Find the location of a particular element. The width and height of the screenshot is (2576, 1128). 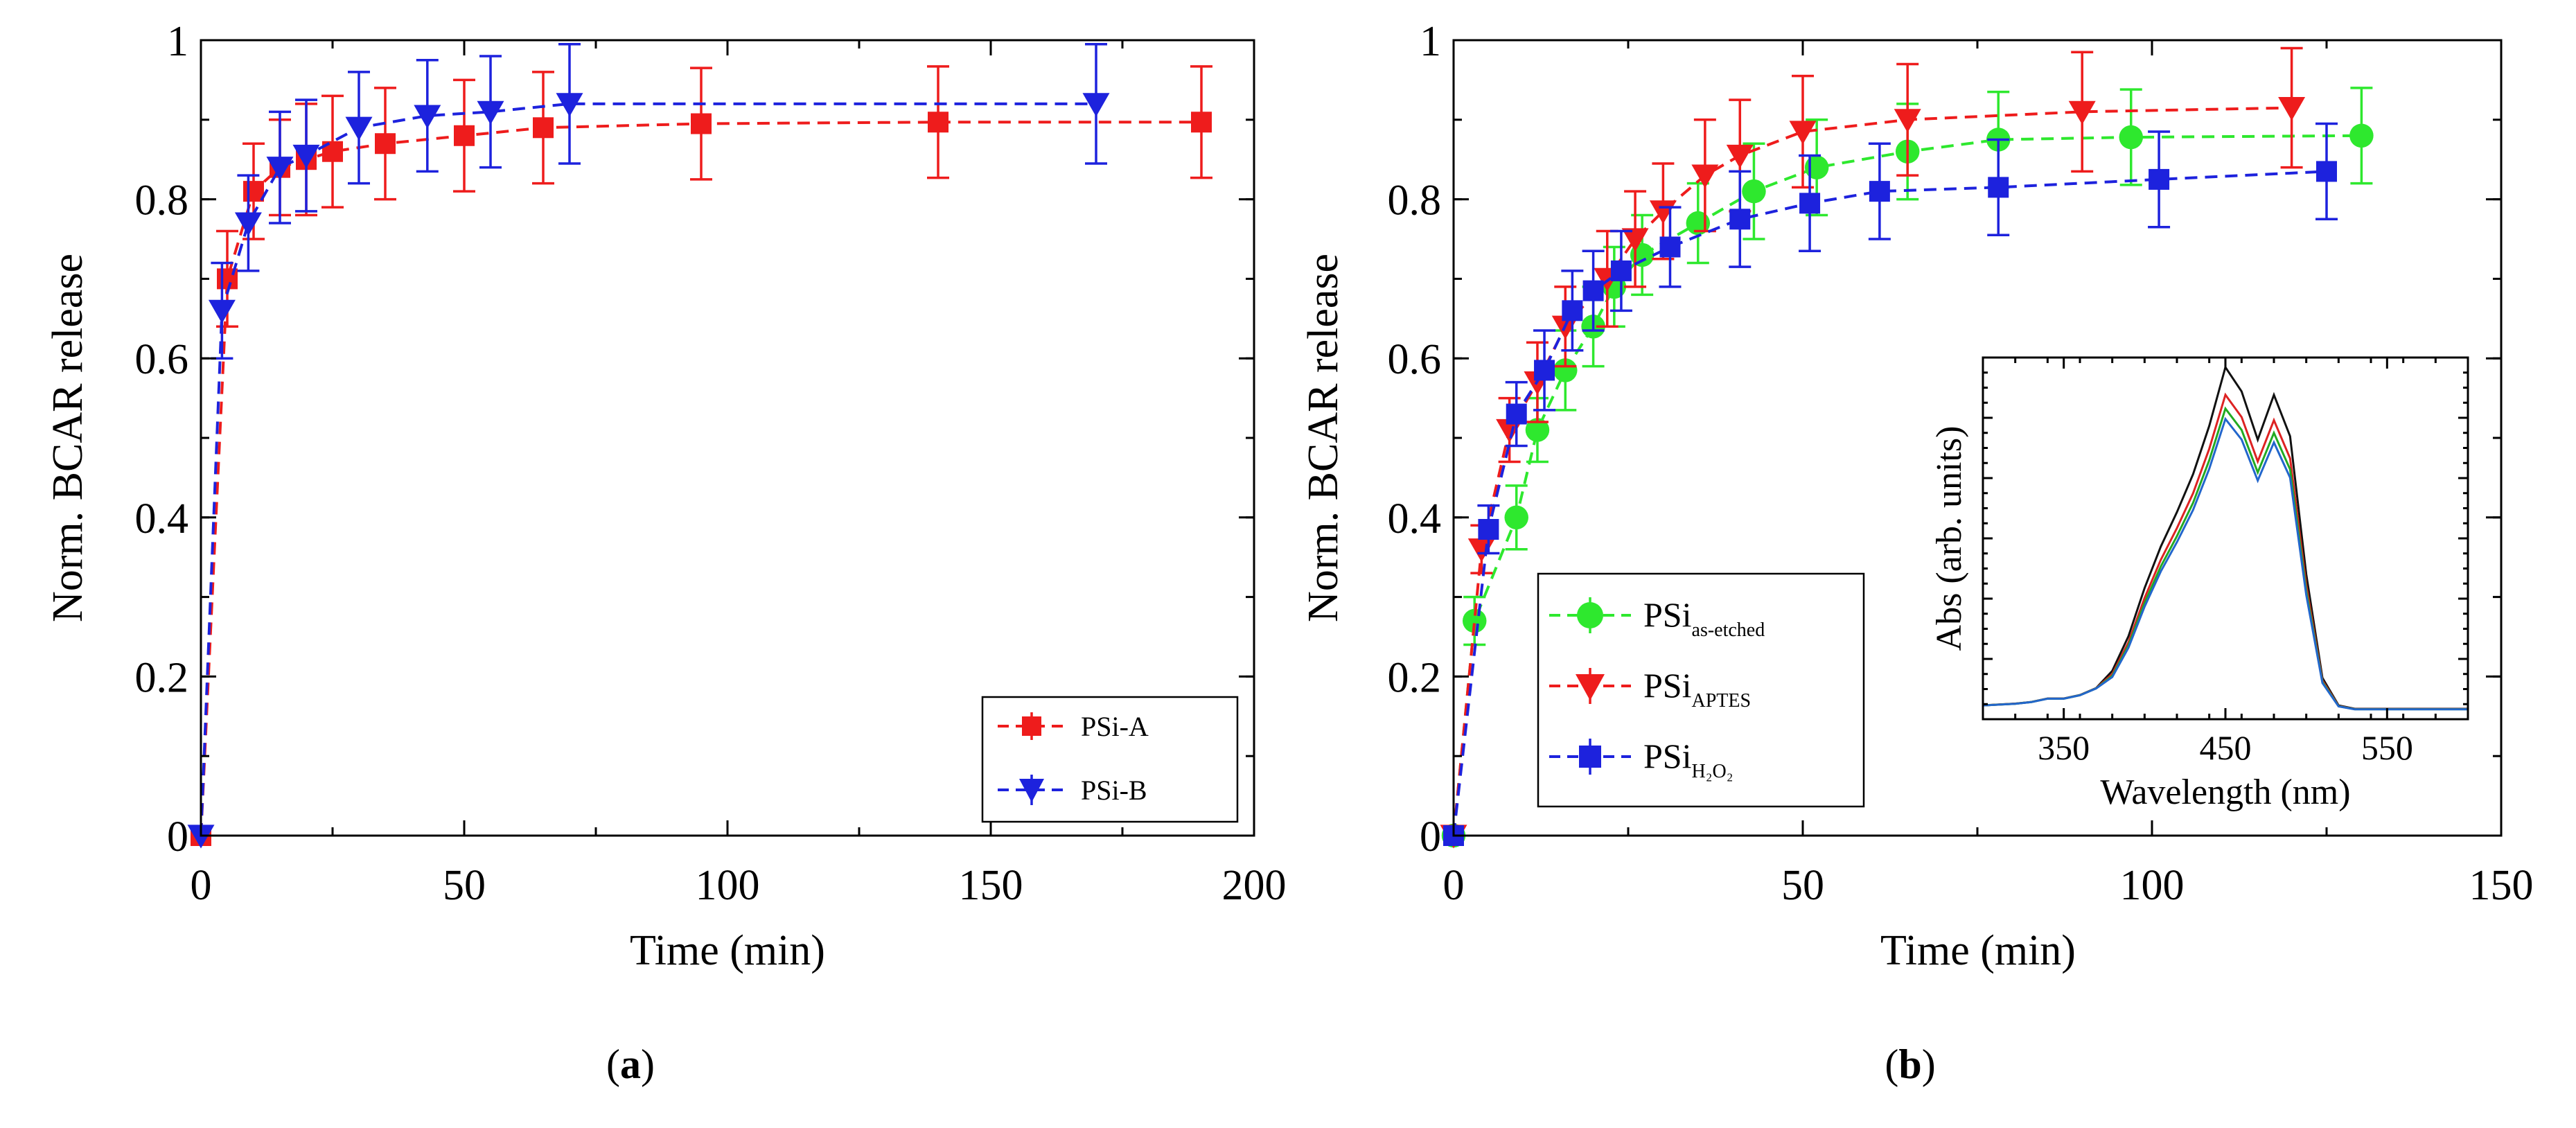

a-ytick-label: 0.4 is located at coordinates (162, 519).